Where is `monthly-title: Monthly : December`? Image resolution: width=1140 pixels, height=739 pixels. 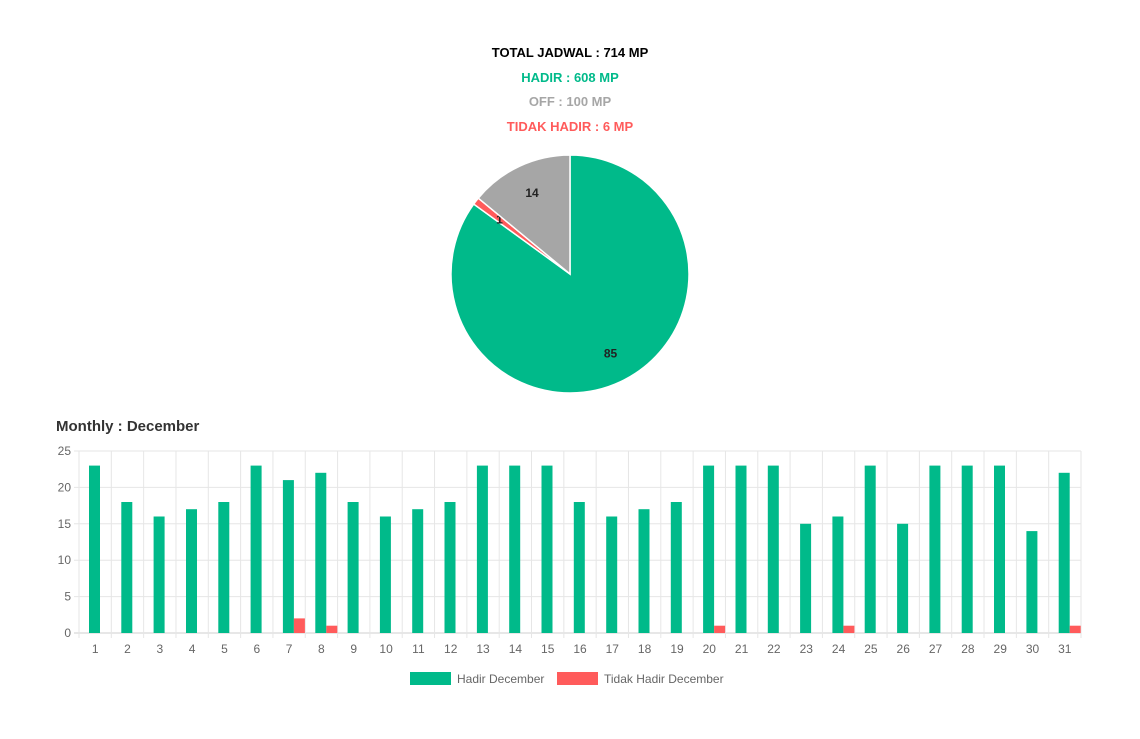 monthly-title: Monthly : December is located at coordinates (128, 426).